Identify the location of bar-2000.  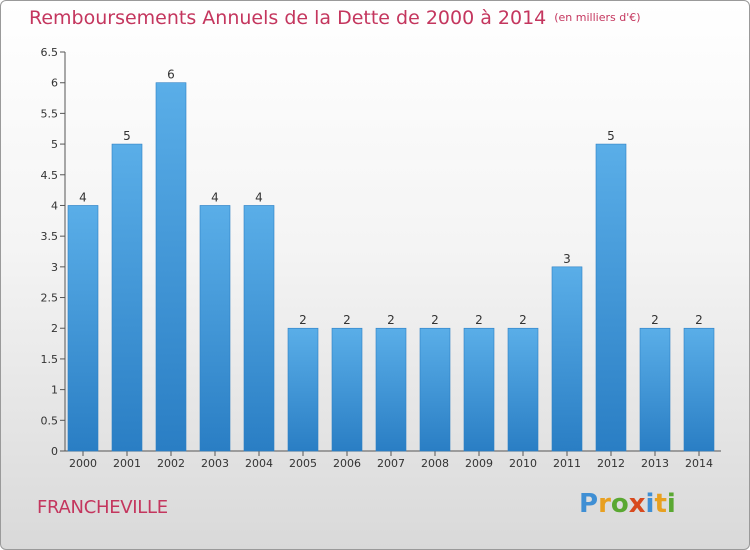
(83, 328).